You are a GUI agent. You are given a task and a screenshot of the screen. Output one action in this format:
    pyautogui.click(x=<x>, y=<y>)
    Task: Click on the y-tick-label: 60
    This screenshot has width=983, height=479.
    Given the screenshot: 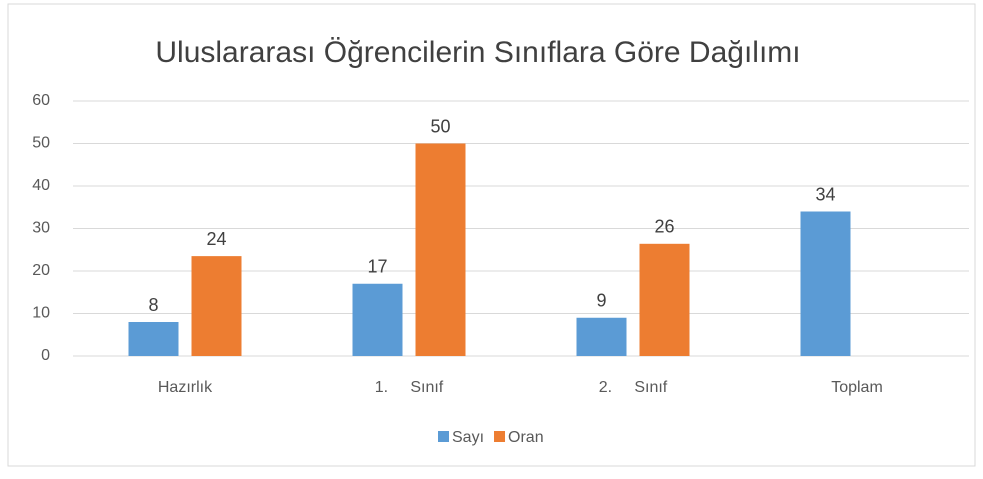 What is the action you would take?
    pyautogui.click(x=41, y=100)
    